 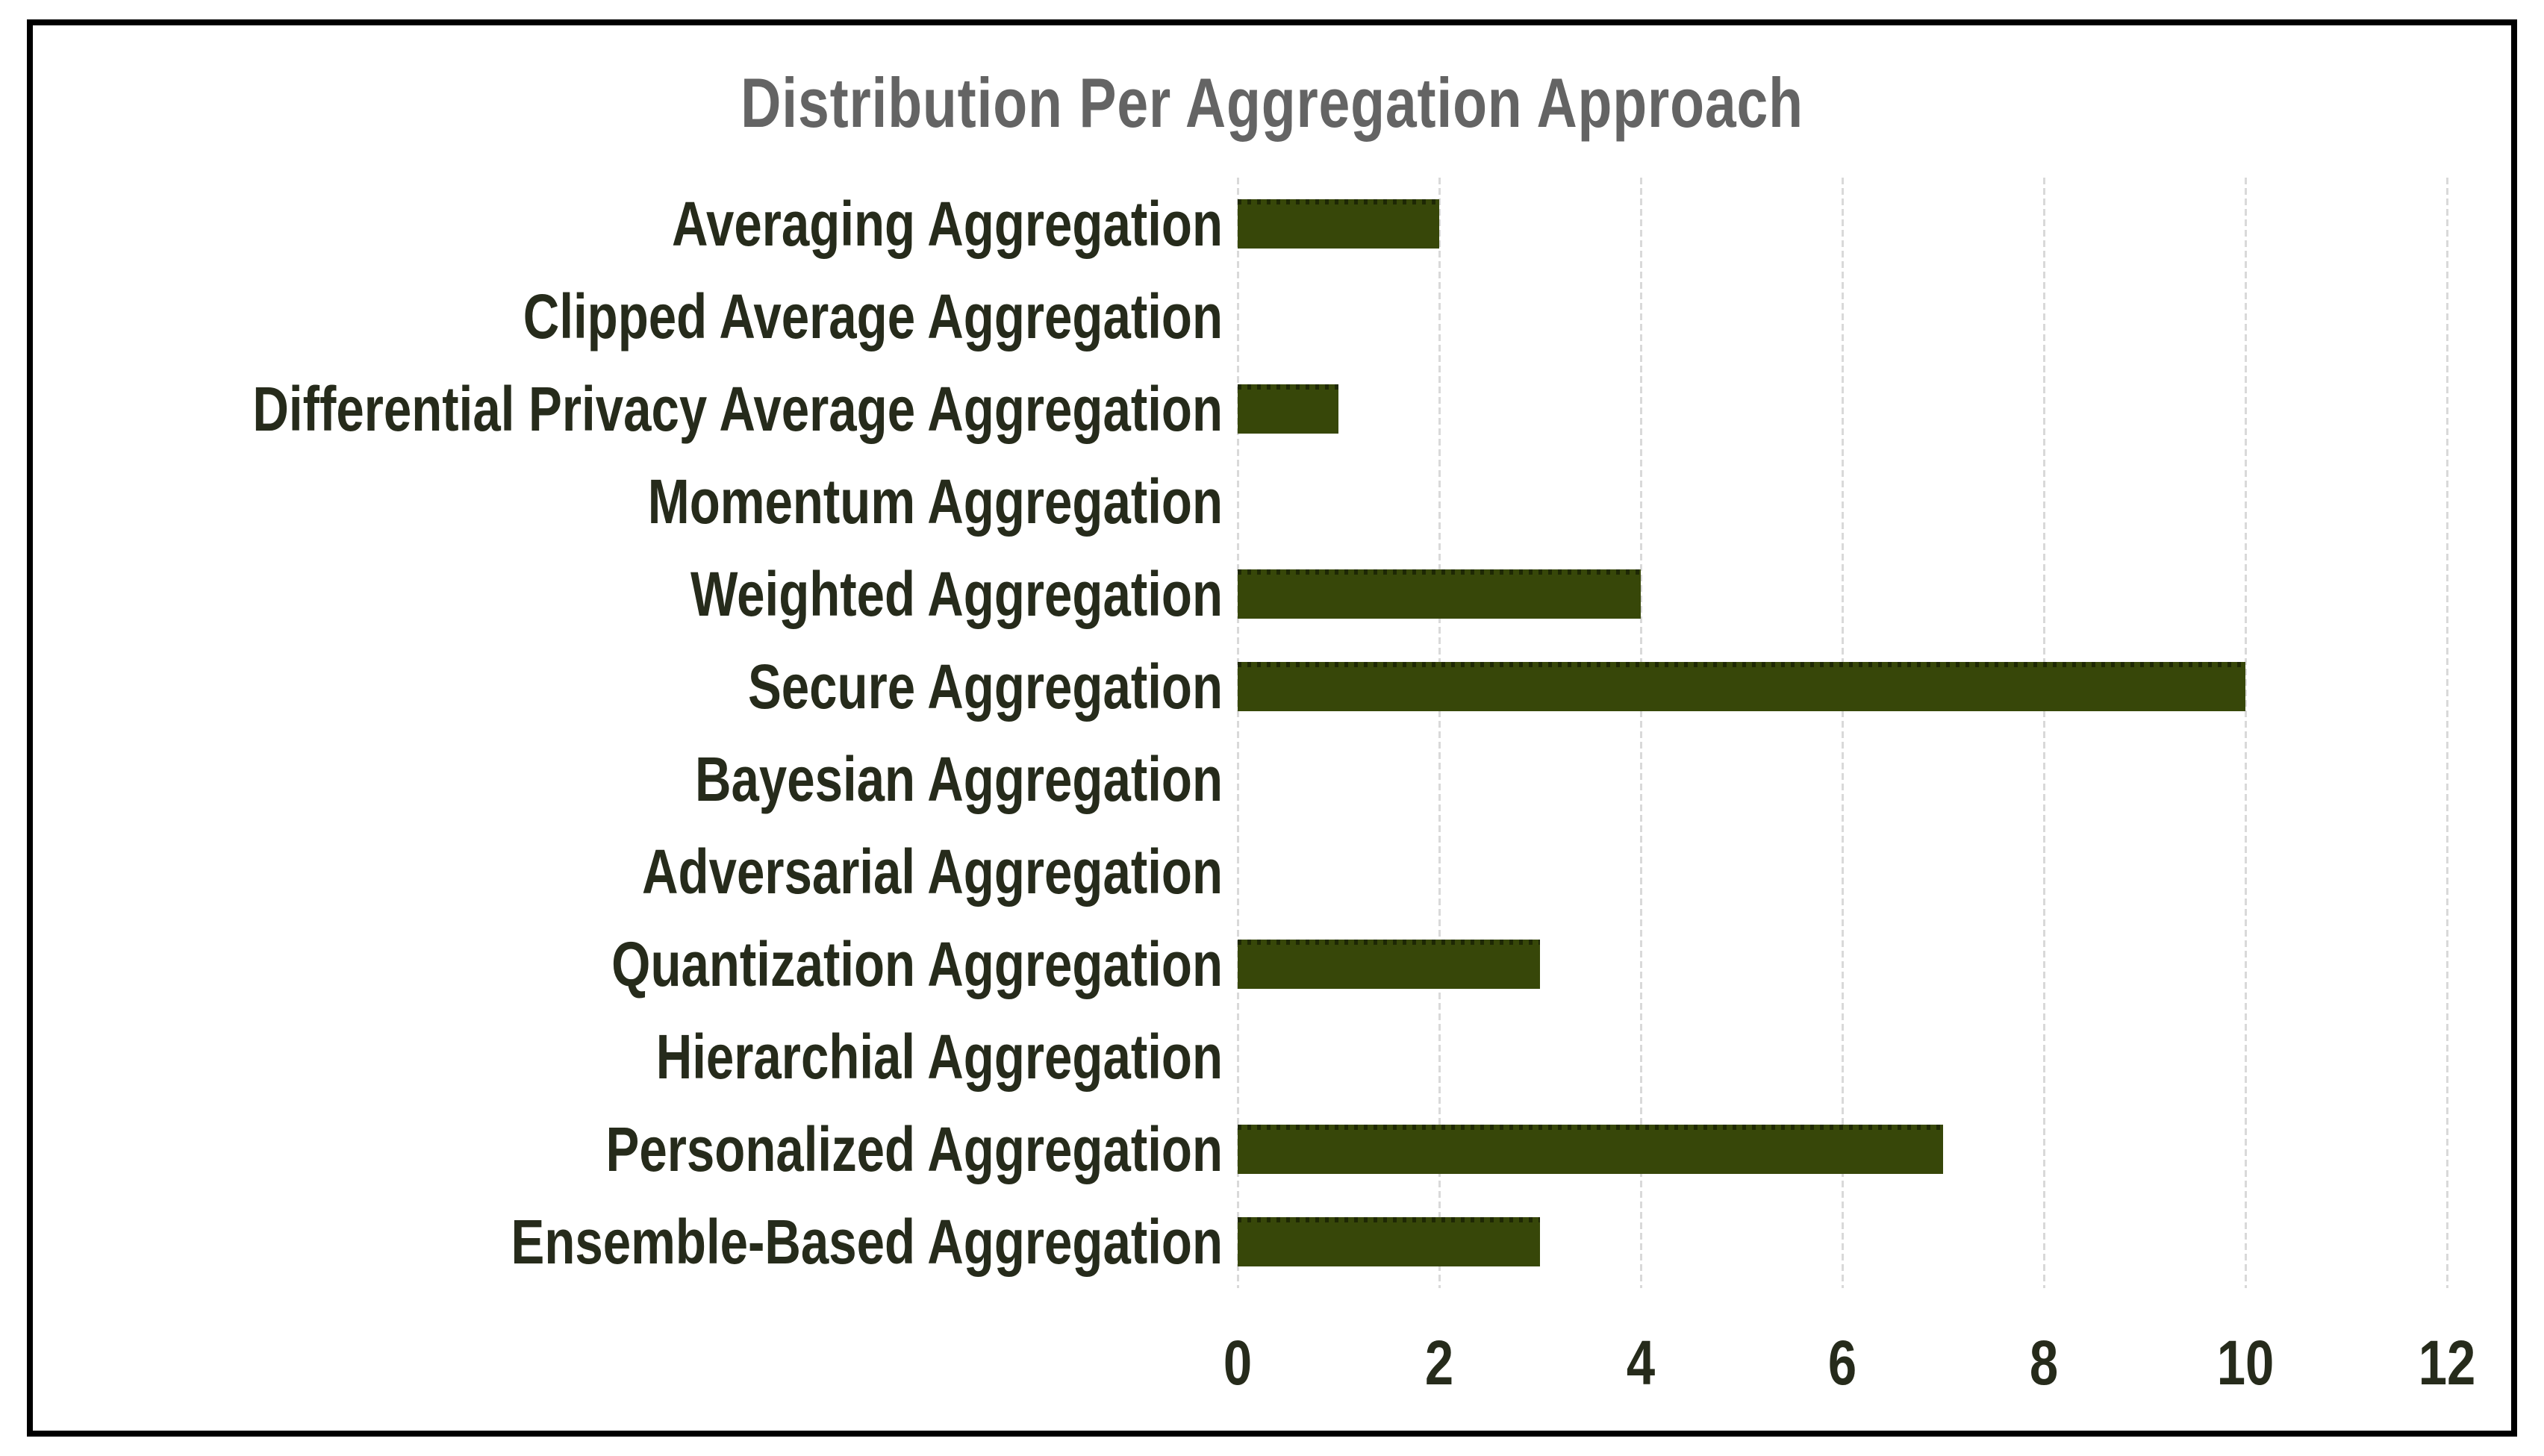 What do you see at coordinates (935, 501) in the screenshot?
I see `category-label: Momentum Aggregation` at bounding box center [935, 501].